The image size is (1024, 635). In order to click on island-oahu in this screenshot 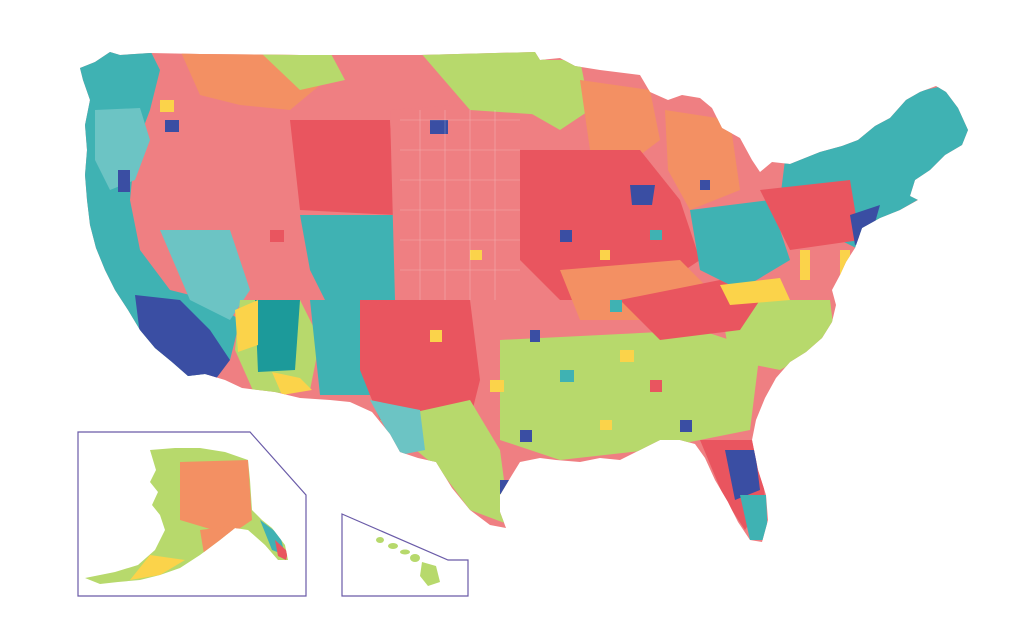, I will do `click(393, 546)`.